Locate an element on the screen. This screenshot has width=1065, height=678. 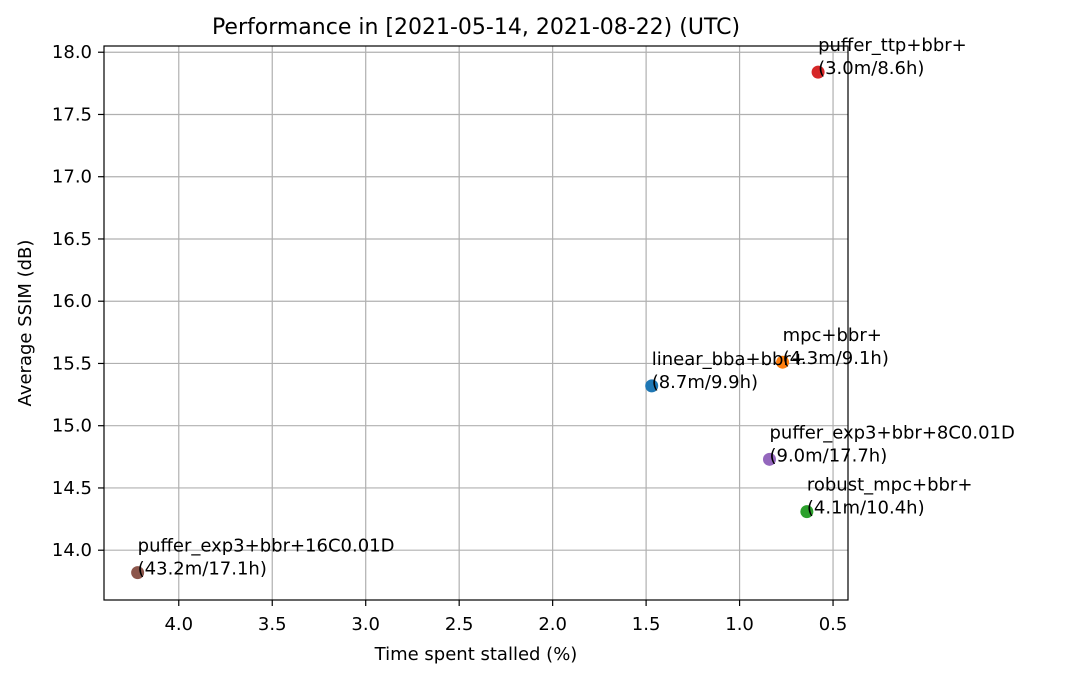
y-tick-label: 15.0 is located at coordinates (72, 426).